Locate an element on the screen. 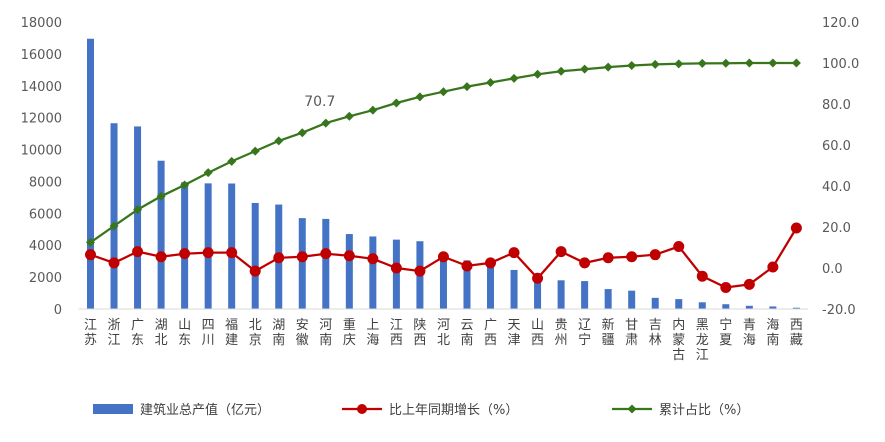 The height and width of the screenshot is (442, 885). category-label: 湖北 is located at coordinates (161, 333).